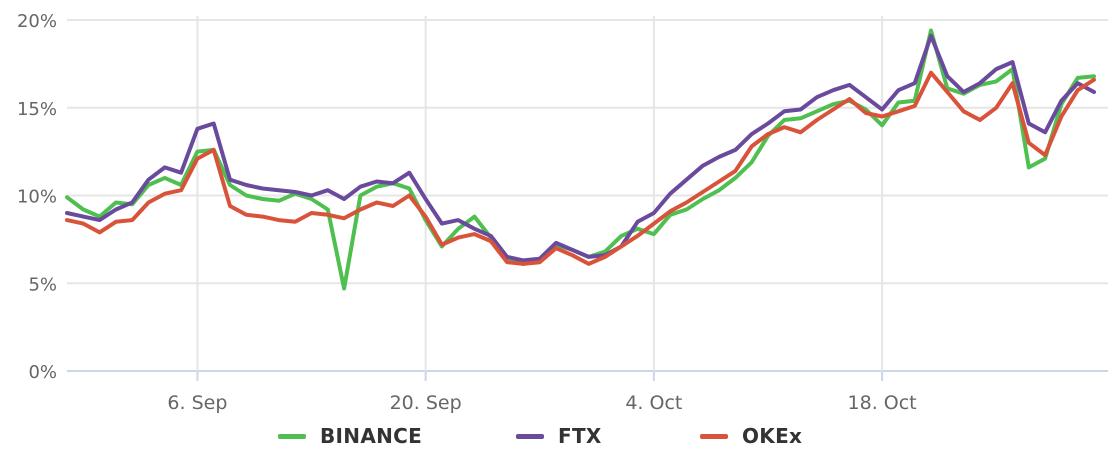  I want to click on legend: BINANCE FTX OKEx, so click(554, 439).